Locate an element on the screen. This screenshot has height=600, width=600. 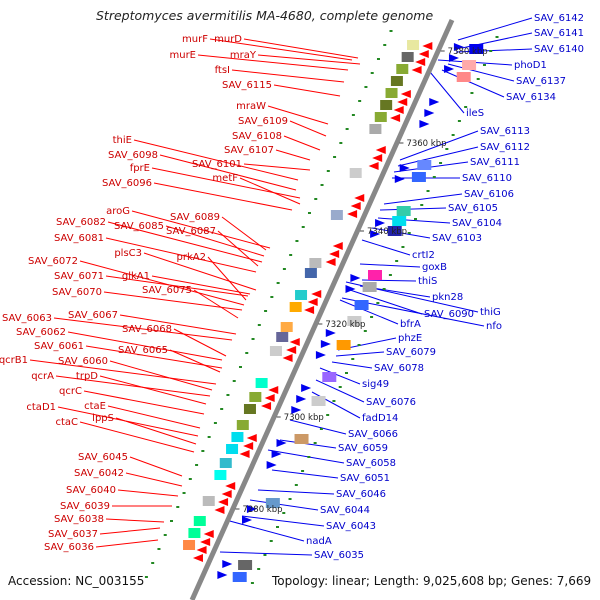
gene-label-right: SAV_6140 is located at coordinates (559, 49).